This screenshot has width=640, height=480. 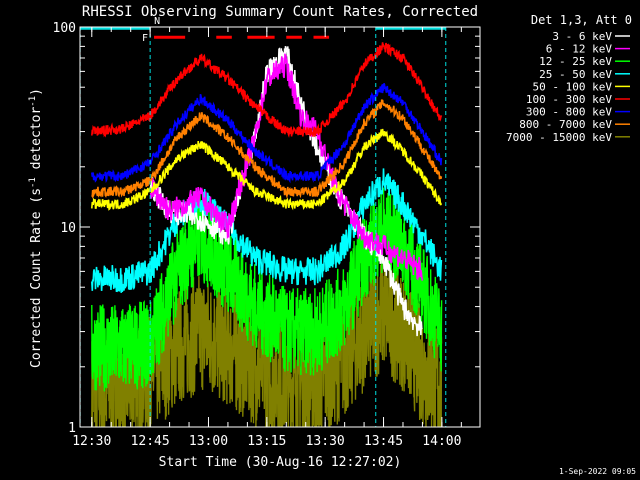 What do you see at coordinates (575, 61) in the screenshot?
I see `legend-label-2: 12 - 25 keV` at bounding box center [575, 61].